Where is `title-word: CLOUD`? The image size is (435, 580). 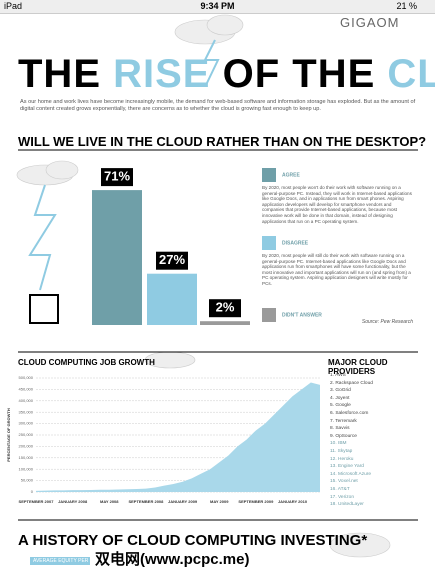 title-word: CLOUD is located at coordinates (411, 74).